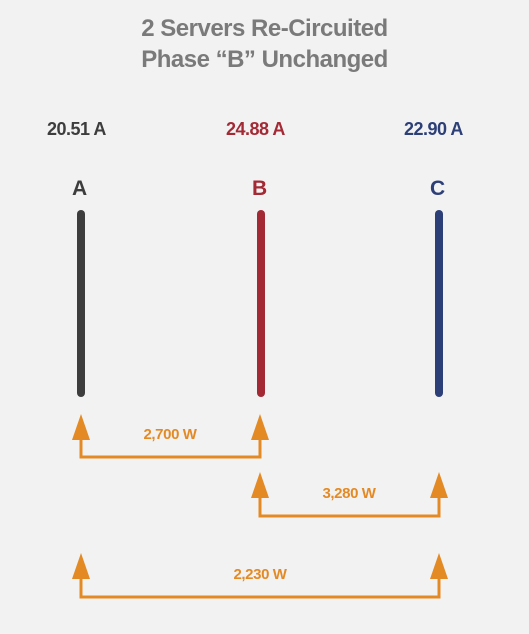 The image size is (529, 634). I want to click on phase-b-bar, so click(261, 303).